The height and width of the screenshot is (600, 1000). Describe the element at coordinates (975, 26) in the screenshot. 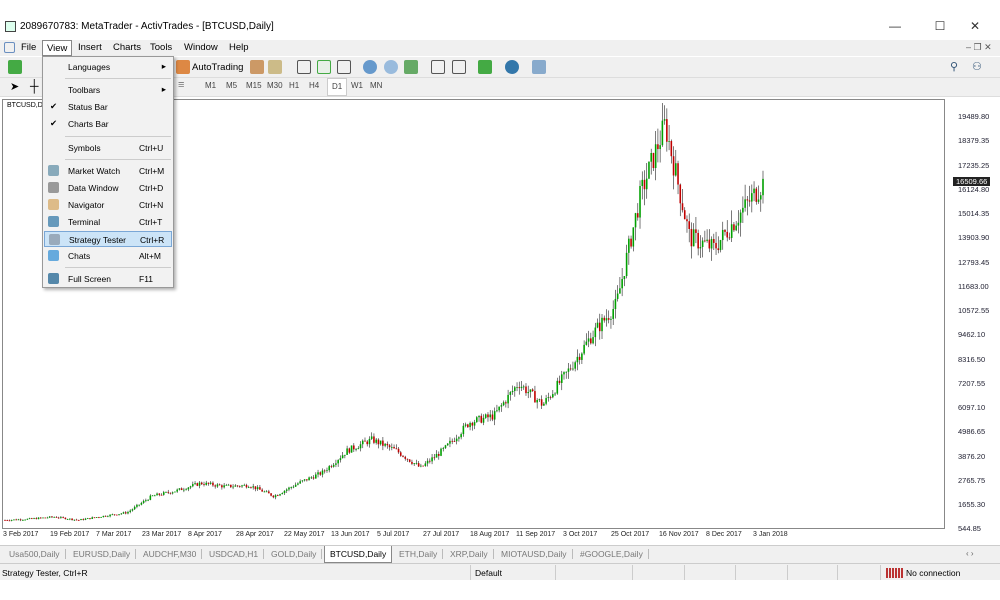

I see `close-button: ✕` at that location.